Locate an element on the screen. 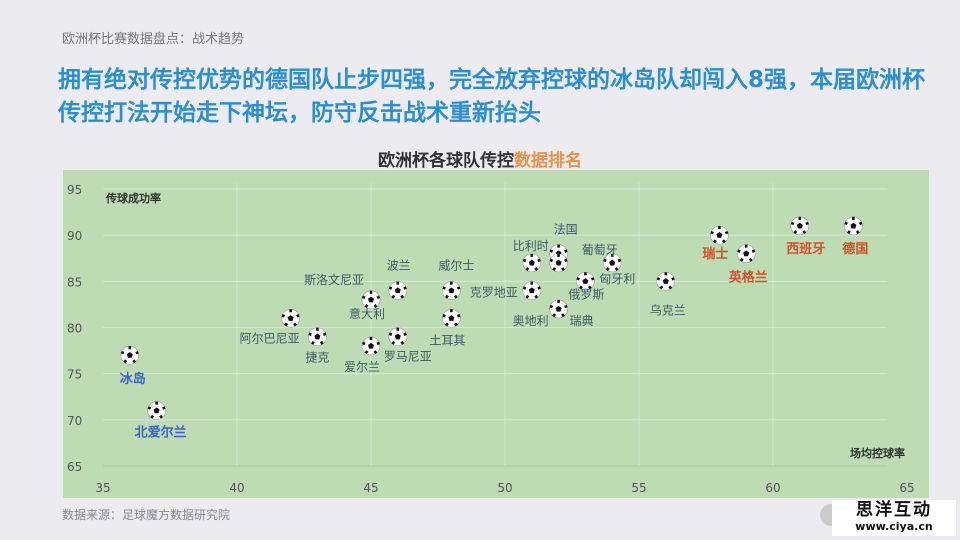 Image resolution: width=960 pixels, height=540 pixels. team-label: 冰岛 is located at coordinates (133, 379).